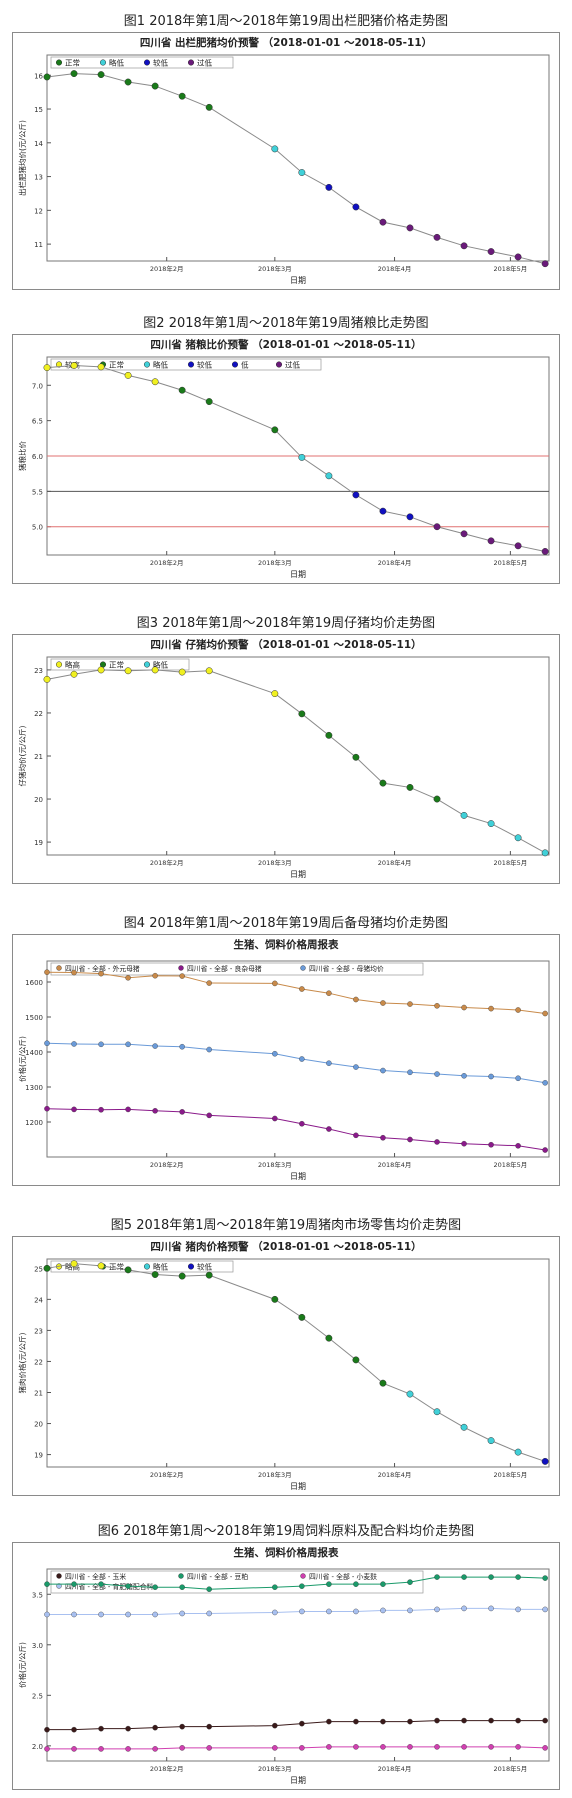 Image resolution: width=572 pixels, height=1798 pixels. I want to click on y-tick-label: 1200, so click(34, 1123).